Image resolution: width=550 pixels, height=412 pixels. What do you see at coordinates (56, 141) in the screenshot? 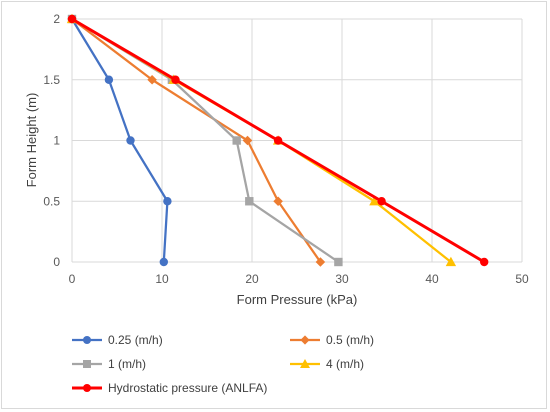
I see `y-tick-label: 1` at bounding box center [56, 141].